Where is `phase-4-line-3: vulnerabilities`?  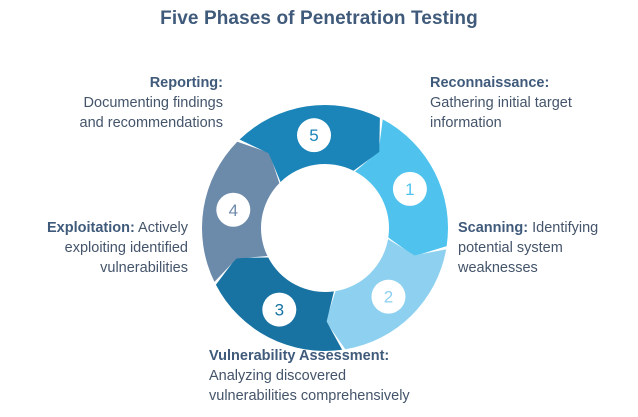
phase-4-line-3: vulnerabilities is located at coordinates (144, 268).